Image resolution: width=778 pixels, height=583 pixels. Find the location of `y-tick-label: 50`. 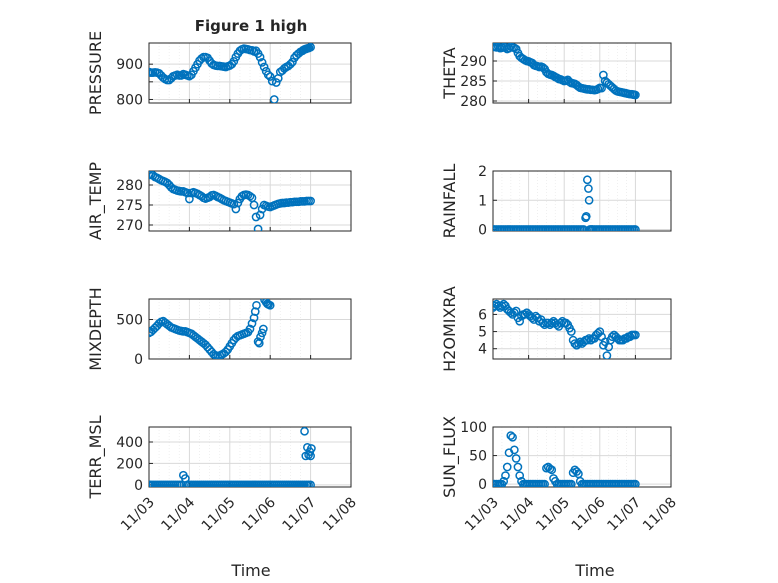

y-tick-label: 50 is located at coordinates (478, 457).